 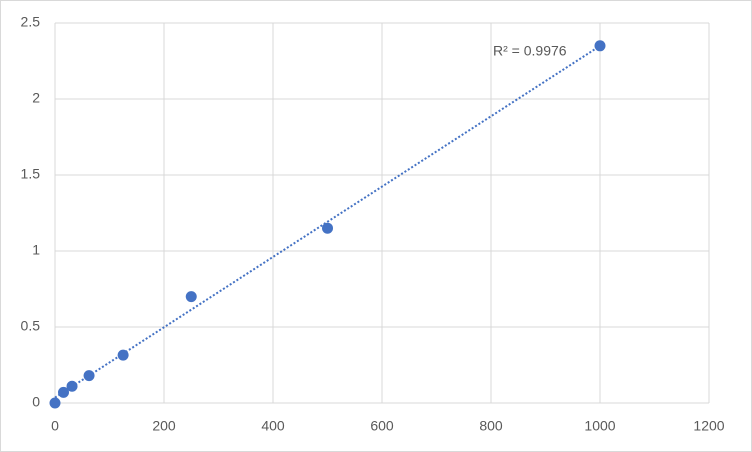 What do you see at coordinates (31, 22) in the screenshot?
I see `y-tick-label: 2.5` at bounding box center [31, 22].